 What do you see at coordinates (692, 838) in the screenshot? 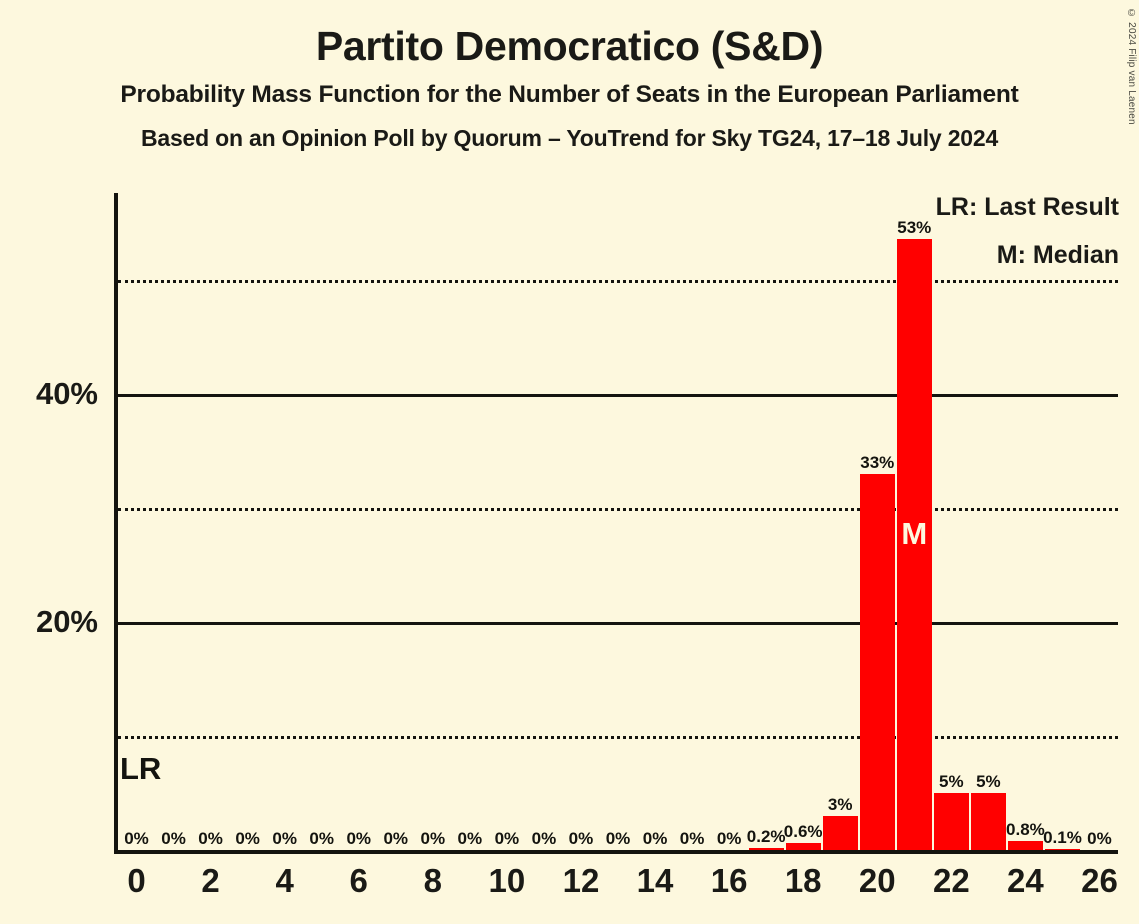
I see `bar-value-label-15: 0%` at bounding box center [692, 838].